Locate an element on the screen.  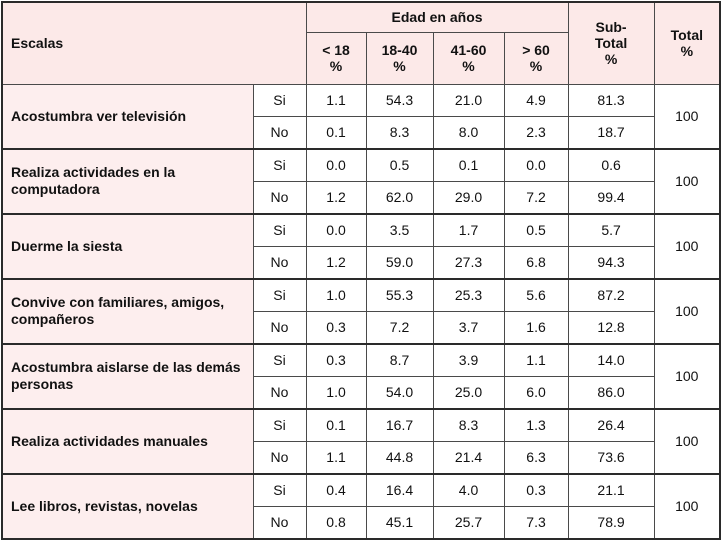
header-cell: < 18 % is located at coordinates (336, 58).